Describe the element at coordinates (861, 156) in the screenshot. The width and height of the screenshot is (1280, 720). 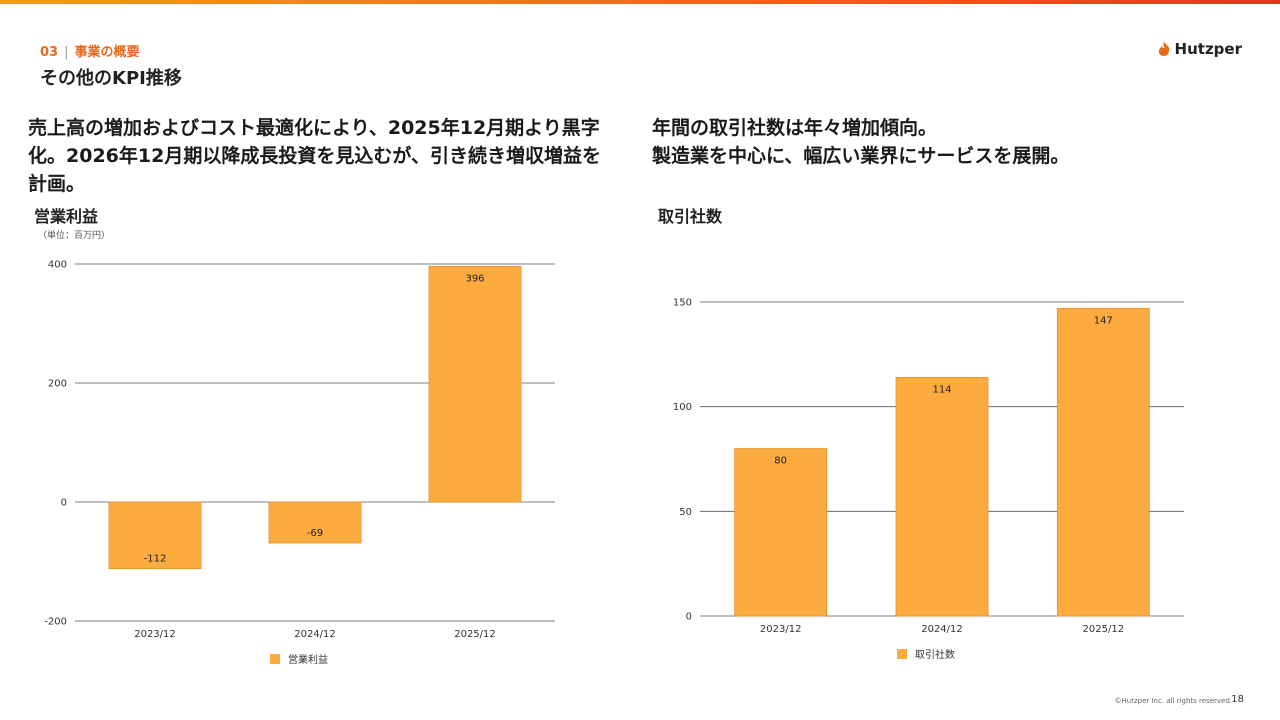
I see `right-headline-line2: 製造業を中心に、幅広い業界にサービスを展開。` at that location.